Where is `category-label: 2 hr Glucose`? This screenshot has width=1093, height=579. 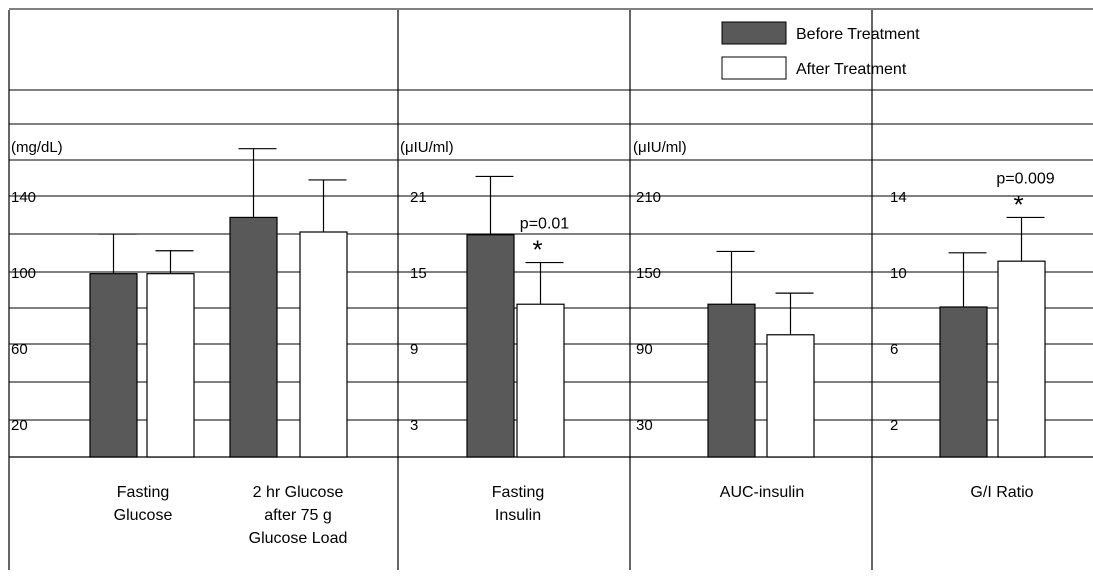 category-label: 2 hr Glucose is located at coordinates (298, 492).